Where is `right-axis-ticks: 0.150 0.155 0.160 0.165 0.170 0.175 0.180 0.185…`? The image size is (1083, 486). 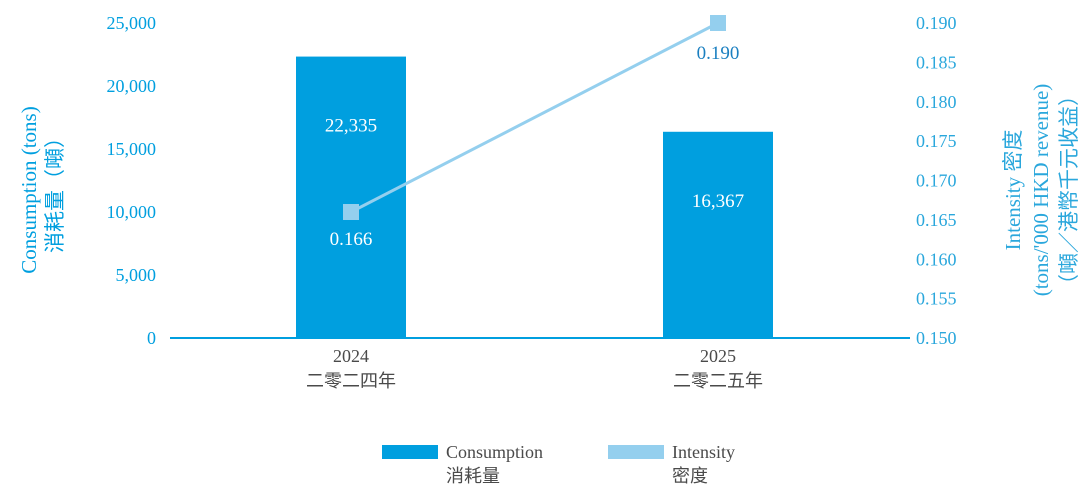
right-axis-ticks: 0.150 0.155 0.160 0.165 0.170 0.175 0.180 0.185… is located at coordinates (936, 180).